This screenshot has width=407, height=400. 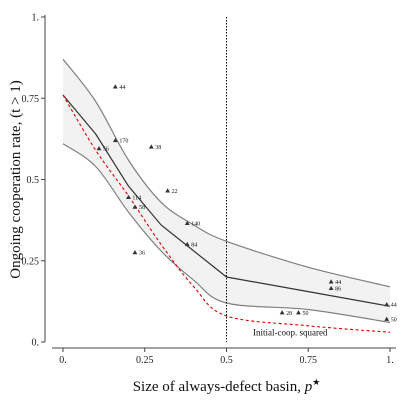 What do you see at coordinates (136, 198) in the screenshot?
I see `data-point-label: 114` at bounding box center [136, 198].